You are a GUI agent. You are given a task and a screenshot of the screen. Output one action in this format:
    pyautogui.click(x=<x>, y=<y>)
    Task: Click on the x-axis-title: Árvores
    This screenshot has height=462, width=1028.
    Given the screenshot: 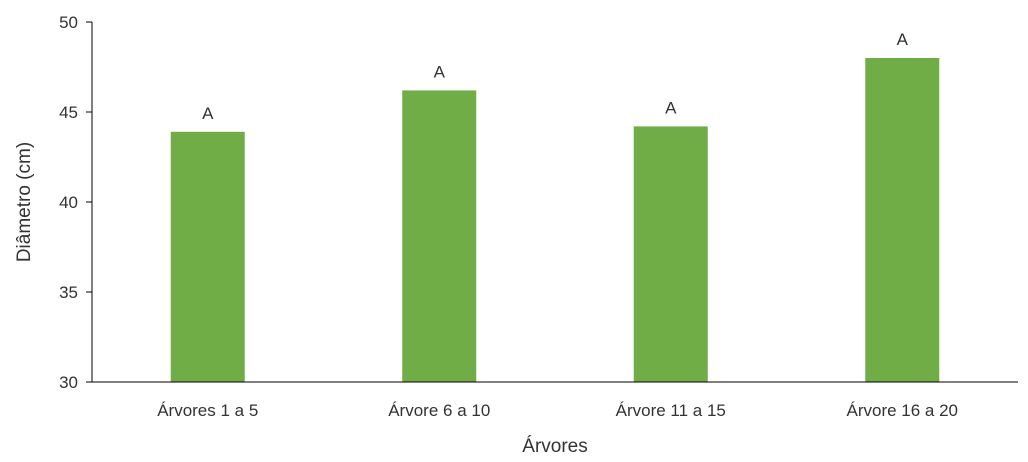 What is the action you would take?
    pyautogui.click(x=554, y=446)
    